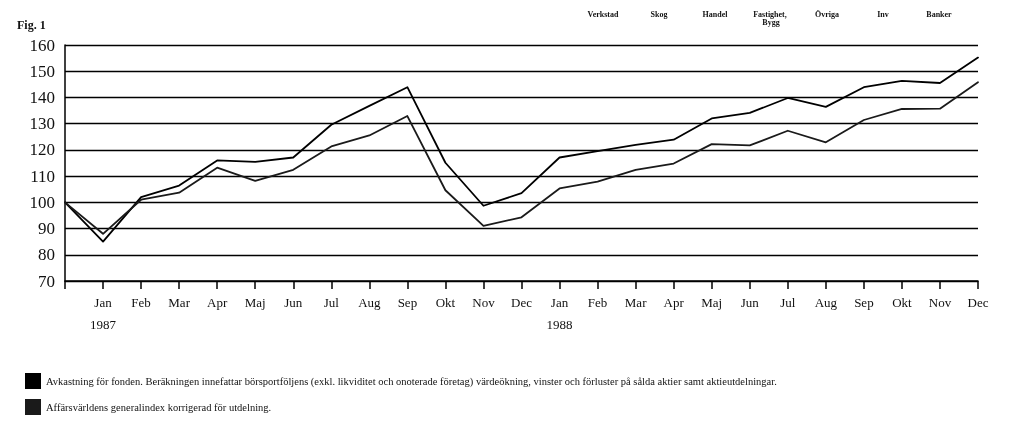  Describe the element at coordinates (42, 202) in the screenshot. I see `y-tick-label: 100` at that location.